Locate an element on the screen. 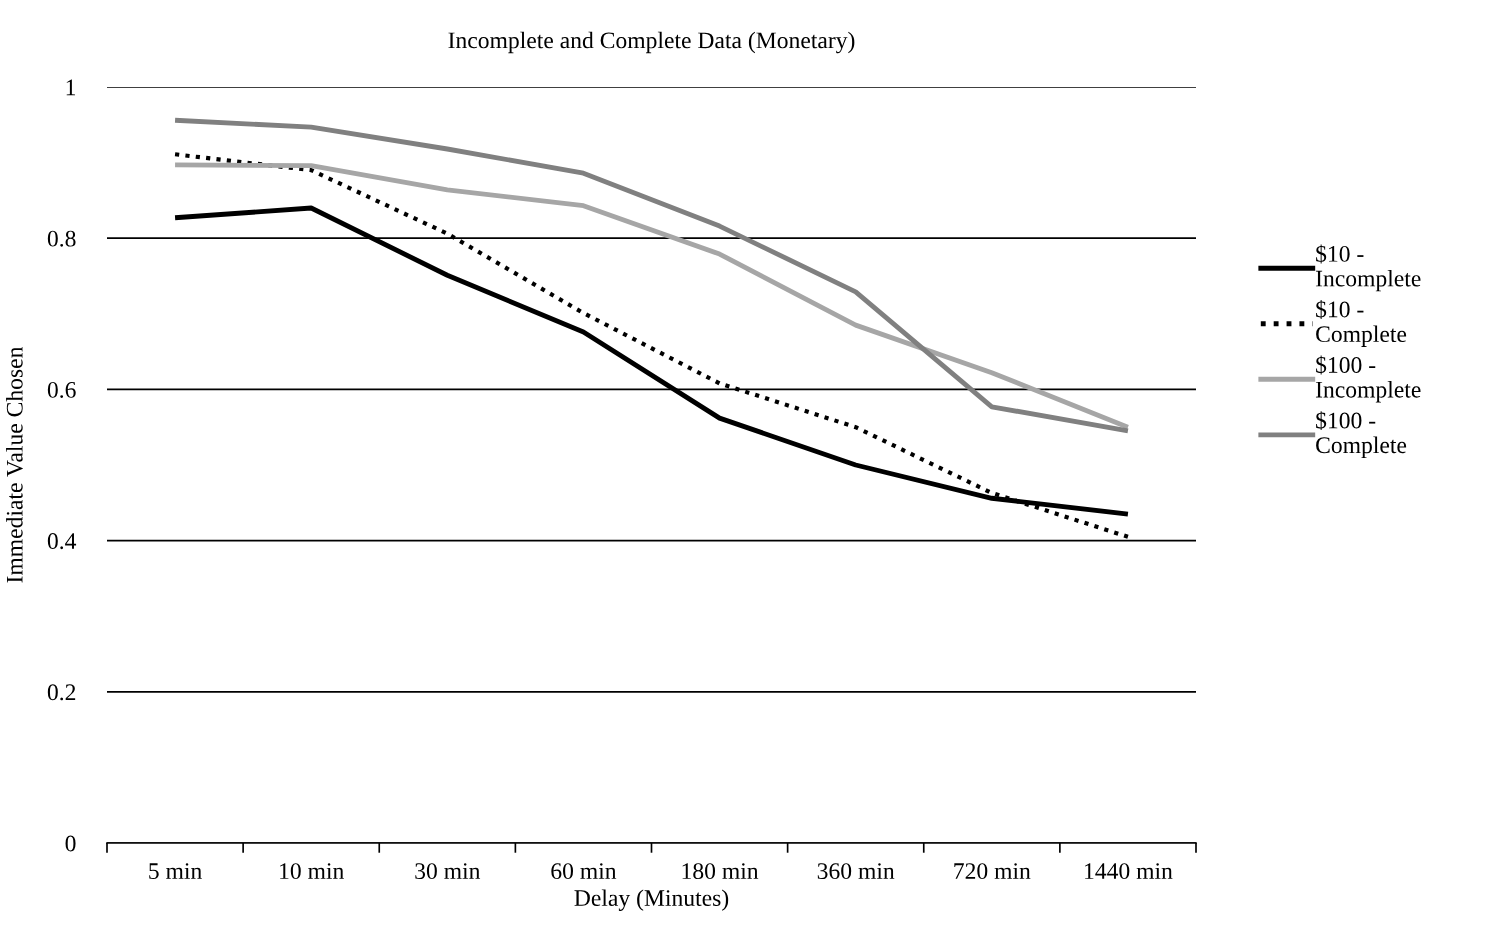 The image size is (1496, 945). x-tick-label: 720 min is located at coordinates (992, 871).